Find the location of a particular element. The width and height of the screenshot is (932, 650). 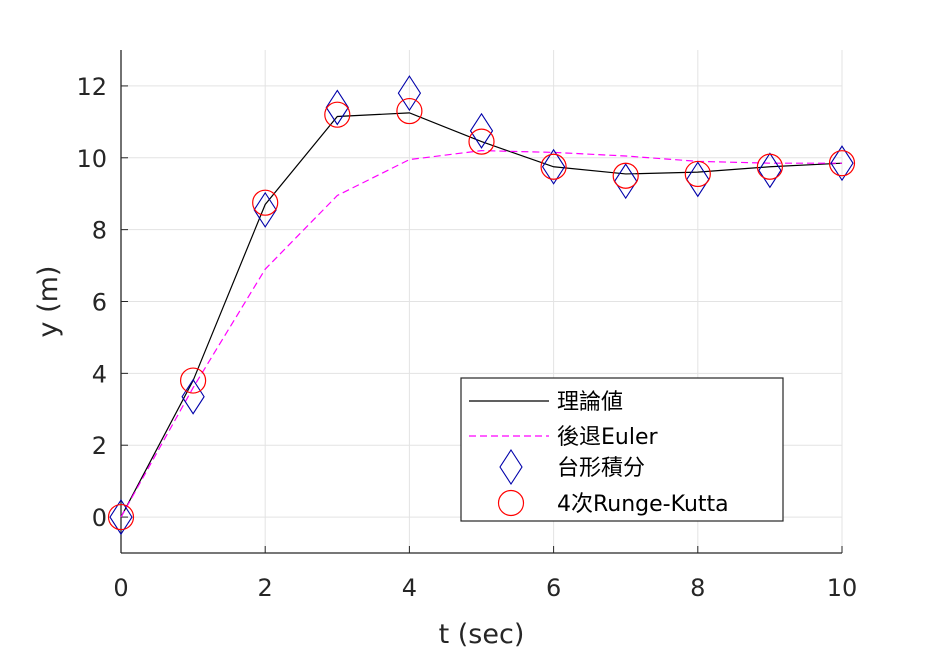

y-tick-label: 2 is located at coordinates (99, 446).